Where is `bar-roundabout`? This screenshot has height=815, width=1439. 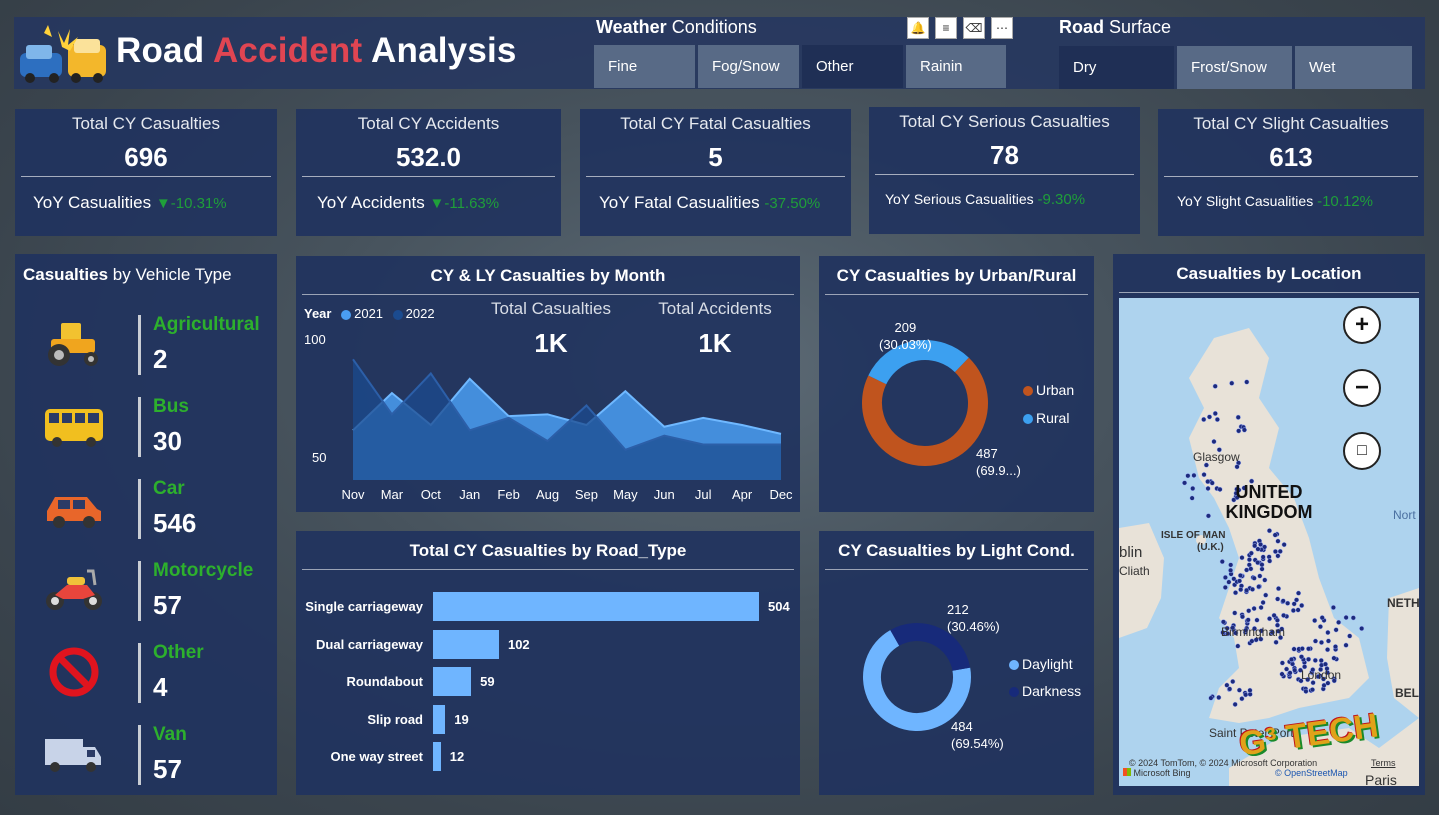 bar-roundabout is located at coordinates (452, 681).